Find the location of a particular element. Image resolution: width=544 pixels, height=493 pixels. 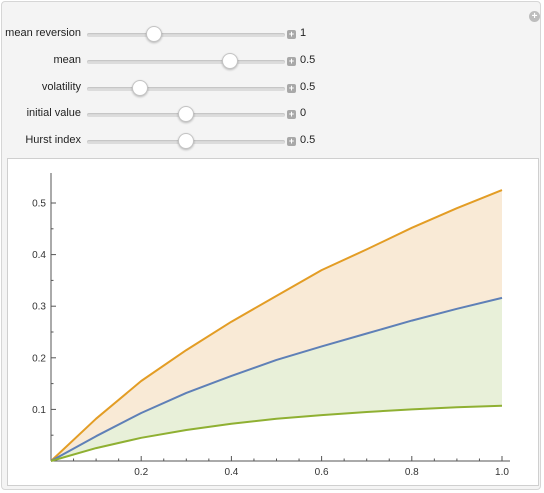

x-tick-label: 0.8 is located at coordinates (412, 472).